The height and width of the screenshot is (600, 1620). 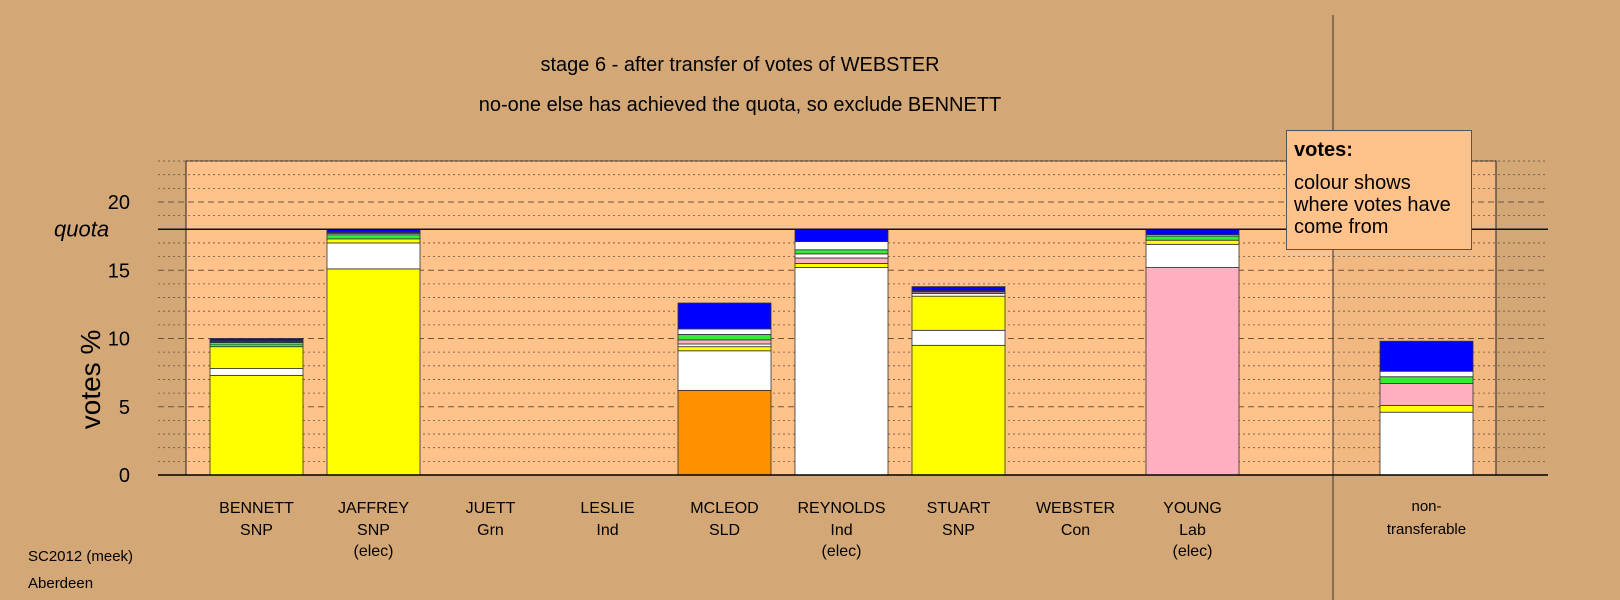 I want to click on candidate-name: JUETT, so click(x=491, y=508).